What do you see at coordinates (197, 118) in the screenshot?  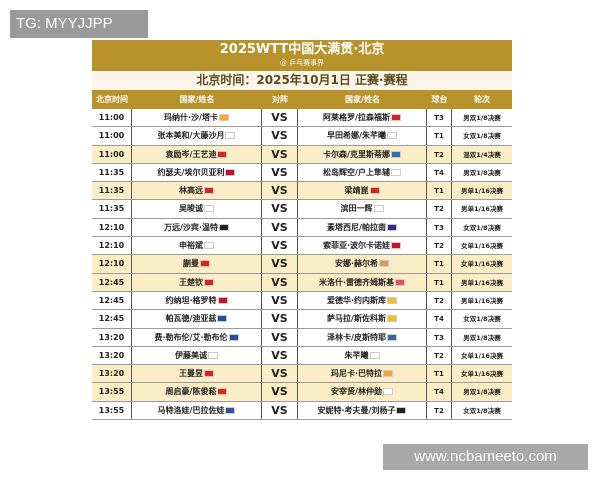 I see `player1-name: 玛纳什·沙/塔卡` at bounding box center [197, 118].